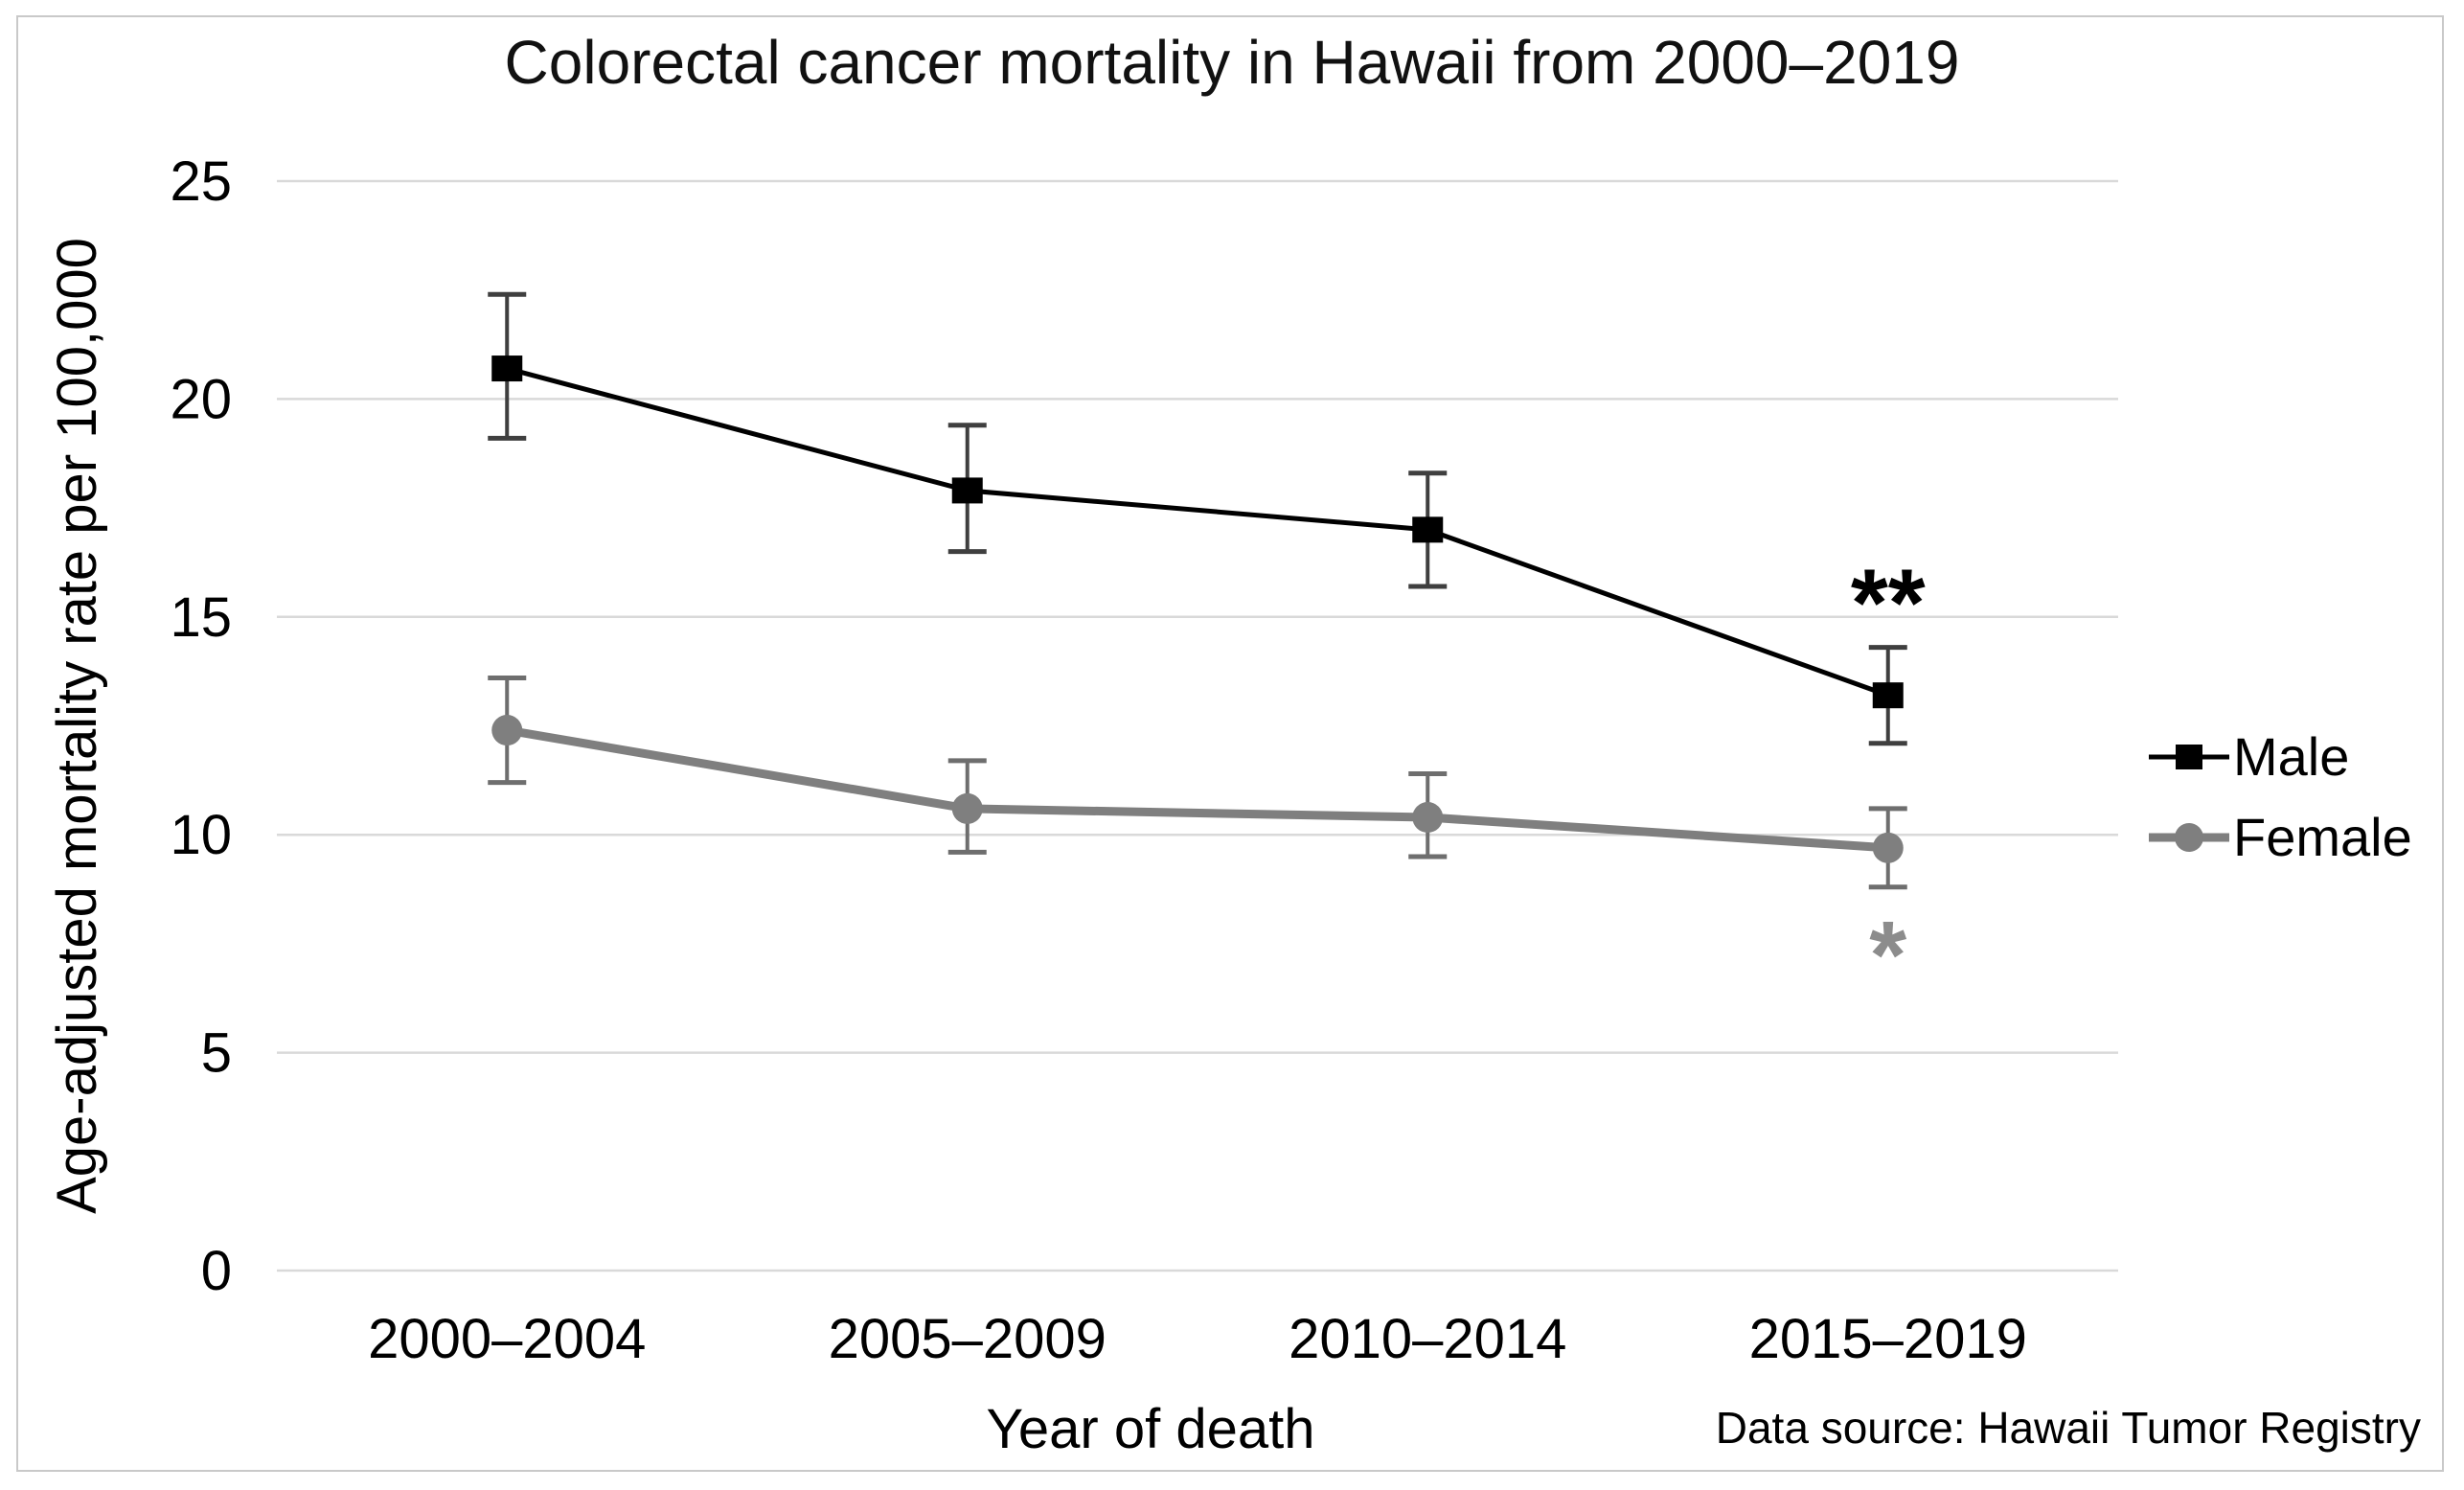  I want to click on x-tick-label-0: 2000–2004, so click(507, 1339).